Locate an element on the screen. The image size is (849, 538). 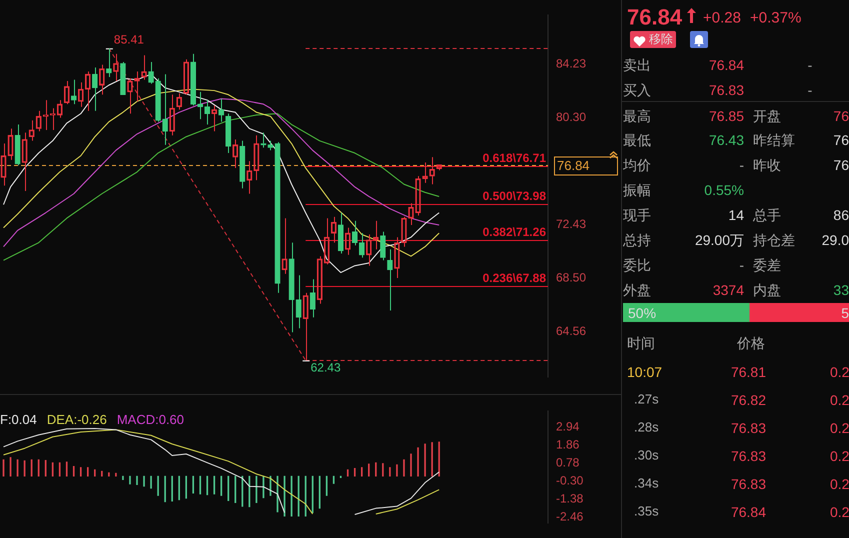
annotation: 85.41 is located at coordinates (129, 39).